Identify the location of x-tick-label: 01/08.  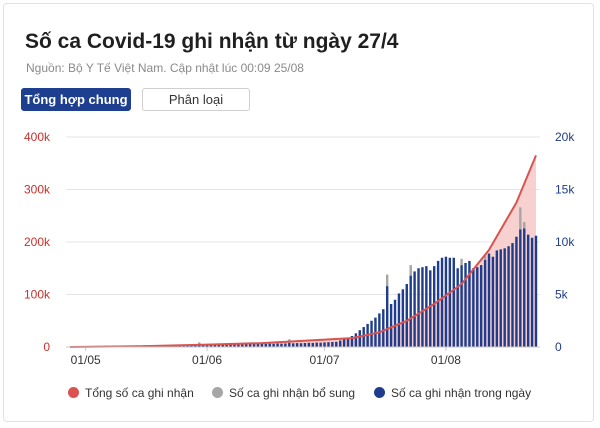
(446, 360).